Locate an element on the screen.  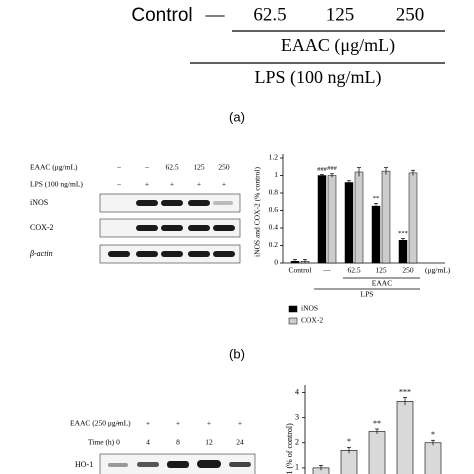
band-label: HO-1 is located at coordinates (84, 464).